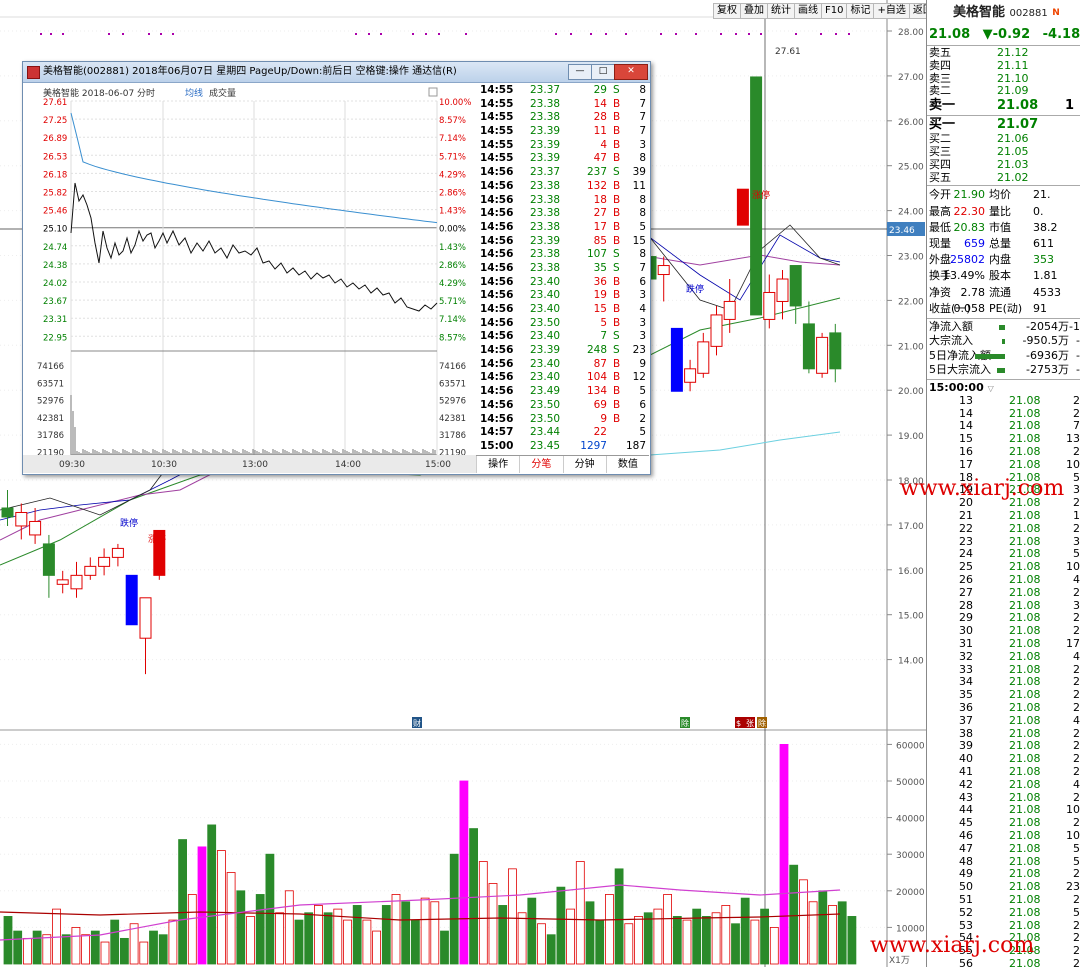 This screenshot has width=1080, height=967. Describe the element at coordinates (942, 106) in the screenshot. I see `ask-label: 卖一` at that location.